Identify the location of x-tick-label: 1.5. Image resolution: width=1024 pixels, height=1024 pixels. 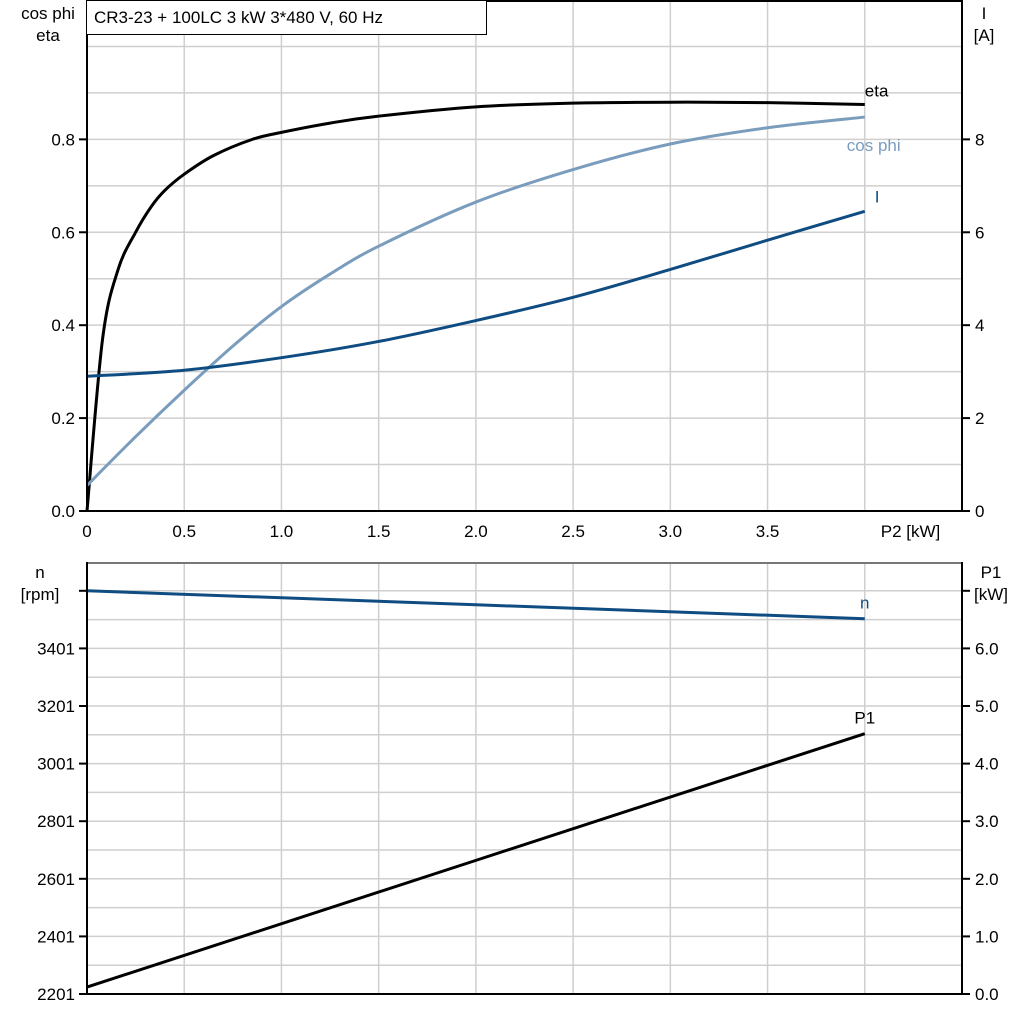
(379, 531).